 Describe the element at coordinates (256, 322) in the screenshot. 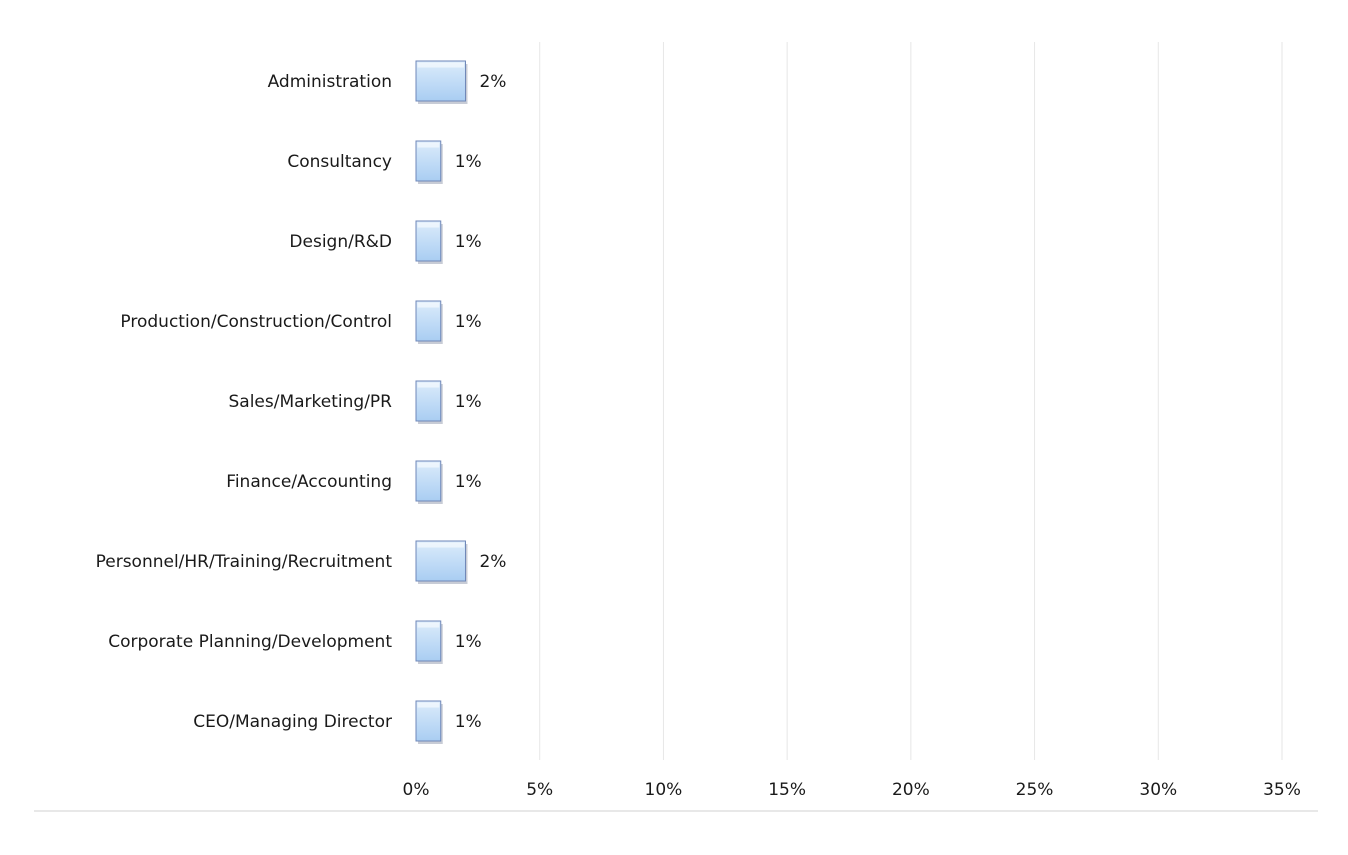

I see `category-label: Production/Construction/Control` at that location.